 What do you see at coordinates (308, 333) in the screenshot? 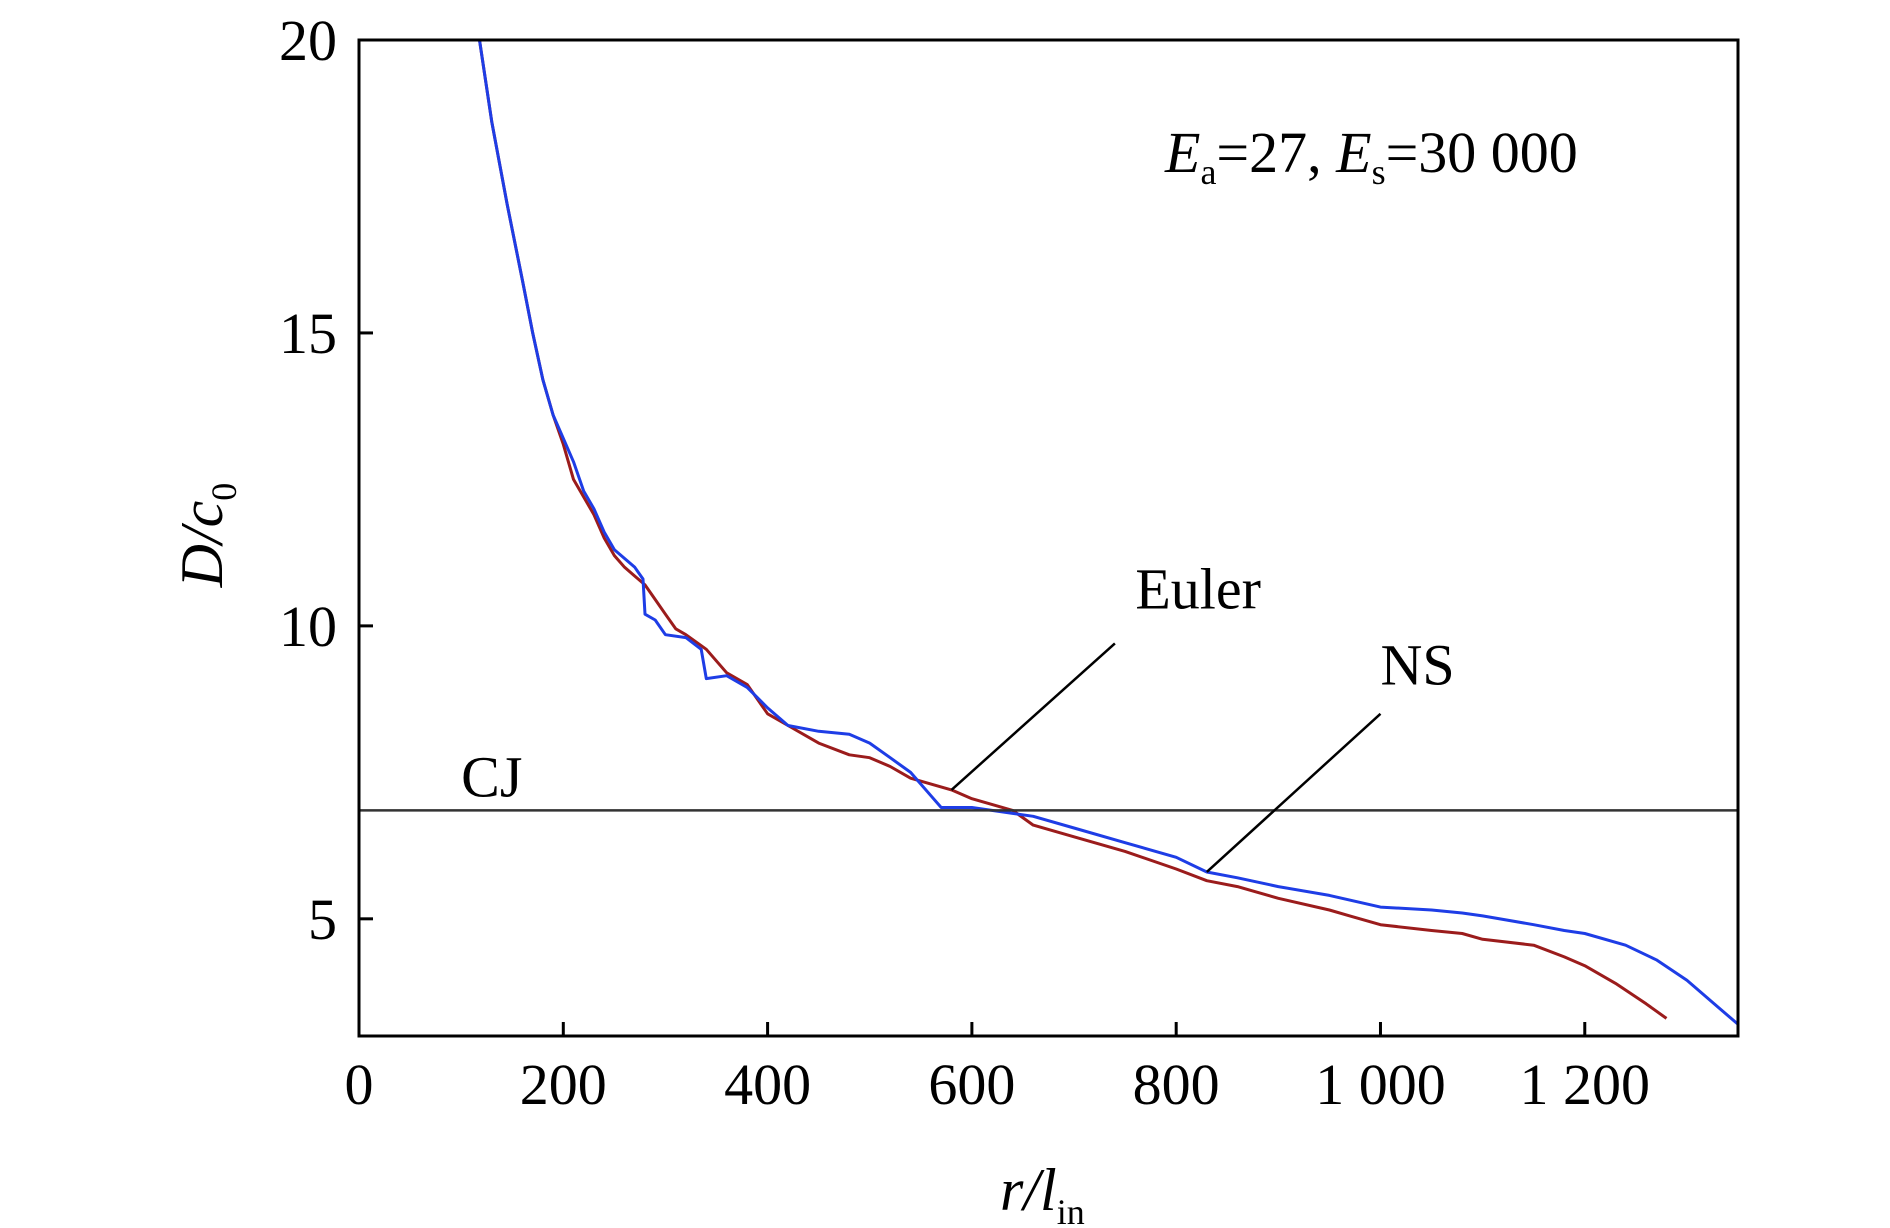
I see `y-tick-label: 15` at bounding box center [308, 333].